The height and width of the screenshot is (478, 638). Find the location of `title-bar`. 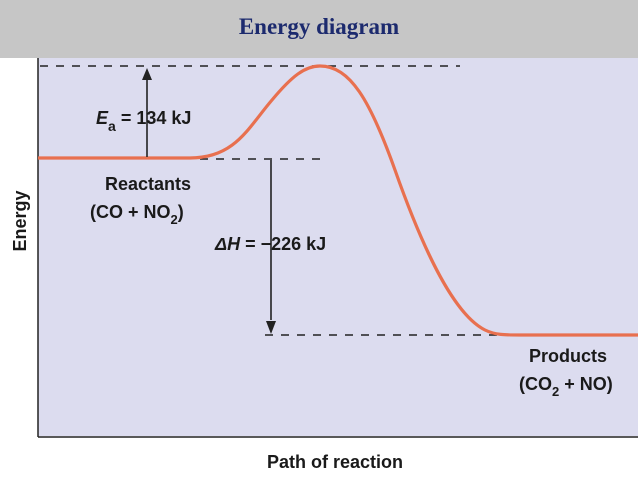

title-bar is located at coordinates (319, 29).